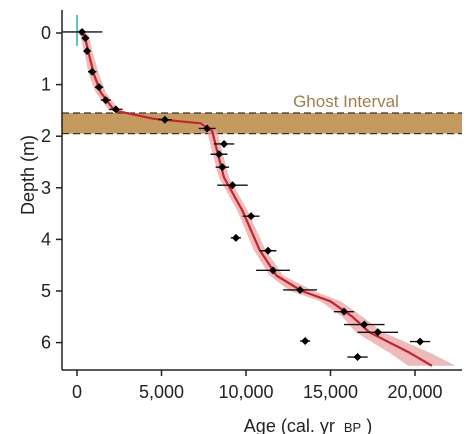 The image size is (466, 434). What do you see at coordinates (28, 175) in the screenshot?
I see `y-axis-title: Depth (m)` at bounding box center [28, 175].